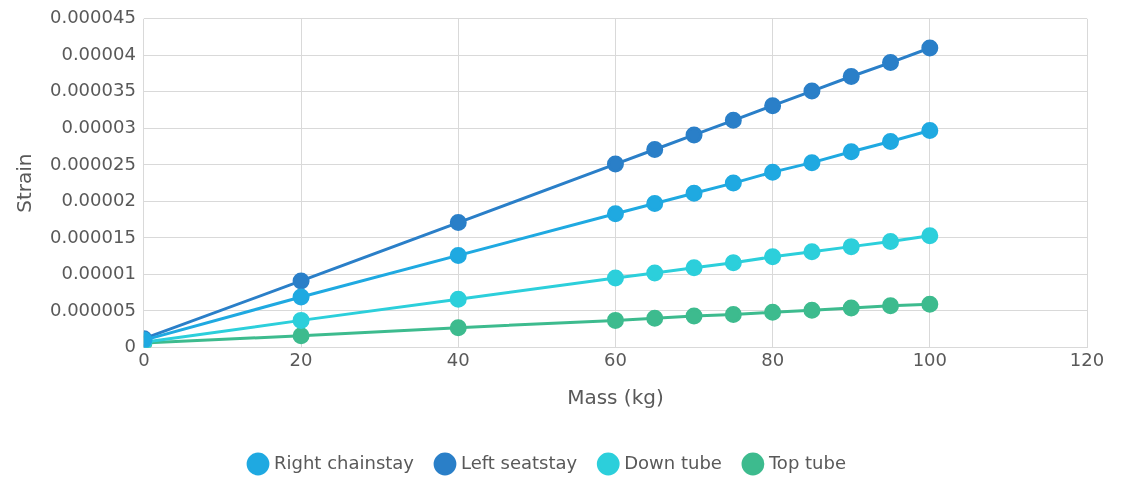  What do you see at coordinates (93, 309) in the screenshot?
I see `y-tick-label: 0.000005` at bounding box center [93, 309].